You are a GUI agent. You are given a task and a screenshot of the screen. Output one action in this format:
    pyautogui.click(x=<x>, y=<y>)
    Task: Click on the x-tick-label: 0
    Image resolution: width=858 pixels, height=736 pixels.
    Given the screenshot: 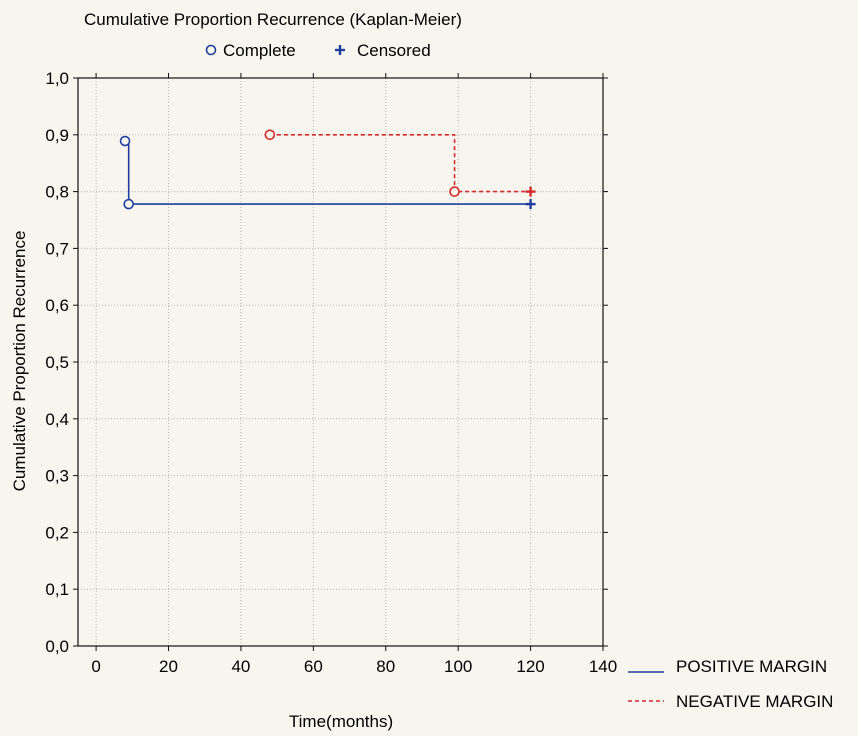 What is the action you would take?
    pyautogui.click(x=95, y=666)
    